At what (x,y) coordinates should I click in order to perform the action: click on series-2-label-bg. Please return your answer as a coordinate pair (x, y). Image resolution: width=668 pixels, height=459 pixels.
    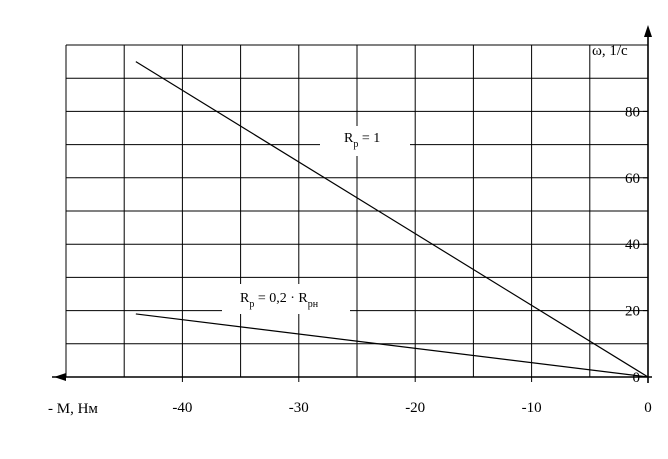
    Looking at the image, I should click on (286, 299).